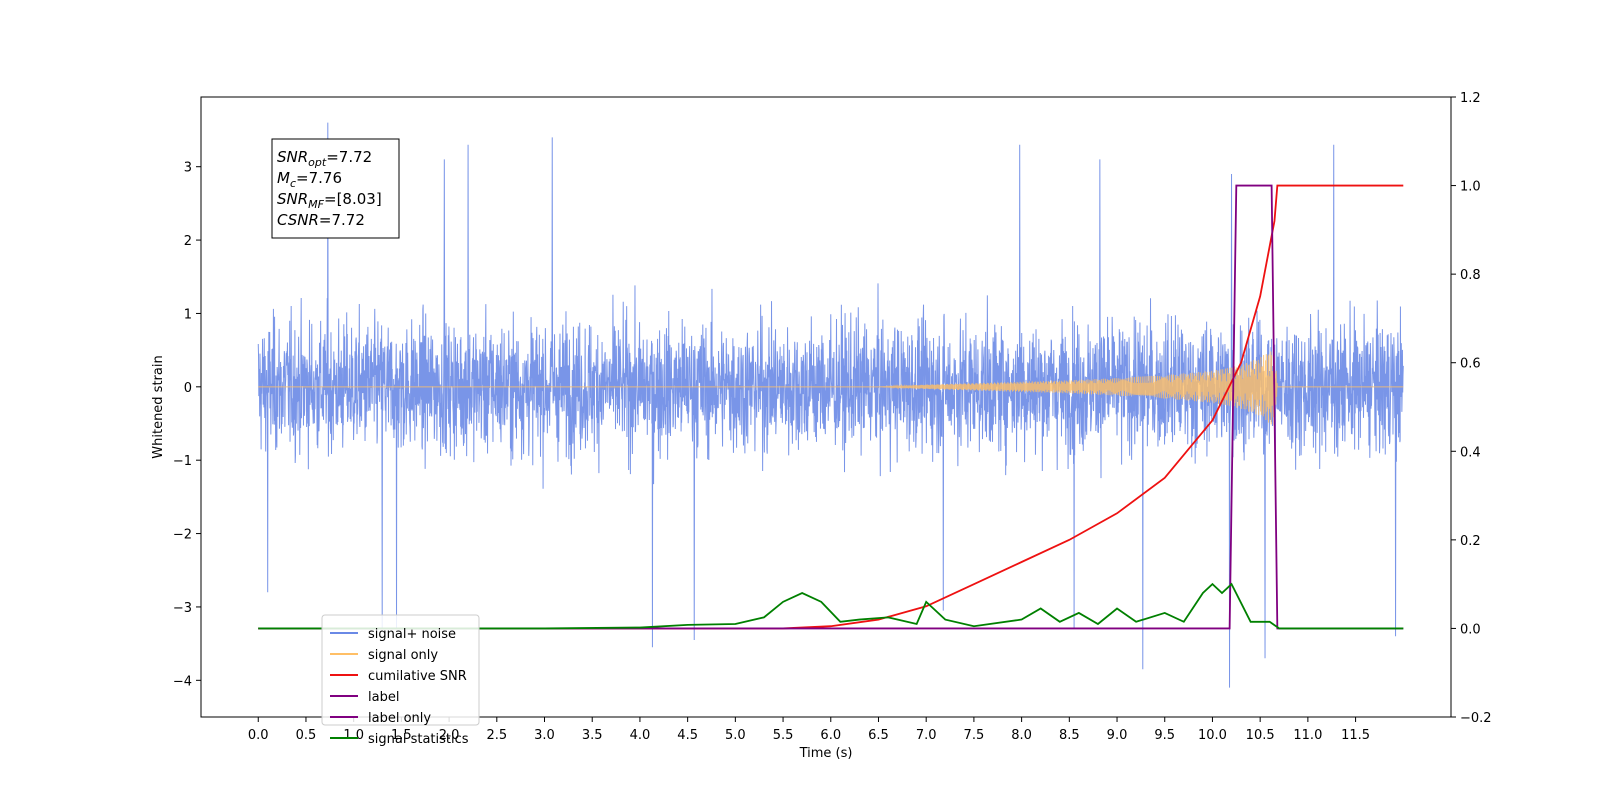 The height and width of the screenshot is (800, 1600). What do you see at coordinates (1069, 735) in the screenshot?
I see `x-tick-label: 8.5` at bounding box center [1069, 735].